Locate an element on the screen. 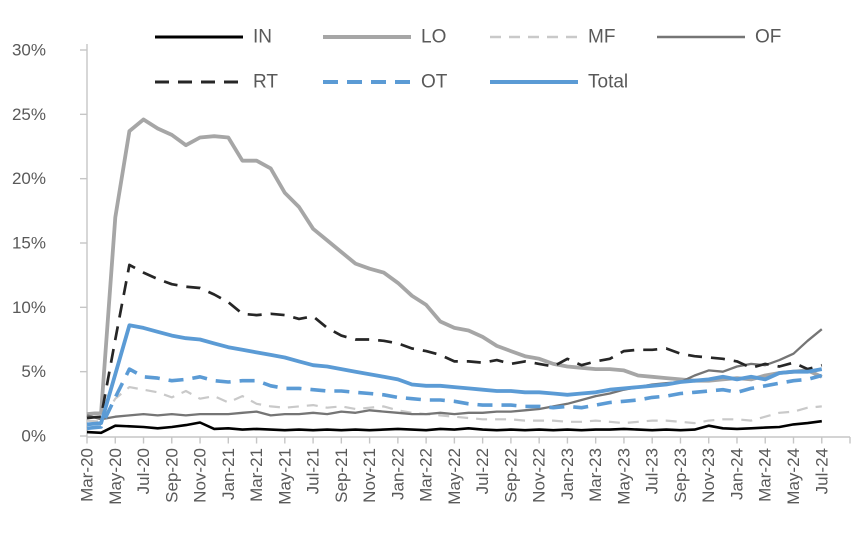 The image size is (852, 534). y-tick-label: 25% is located at coordinates (29, 114).